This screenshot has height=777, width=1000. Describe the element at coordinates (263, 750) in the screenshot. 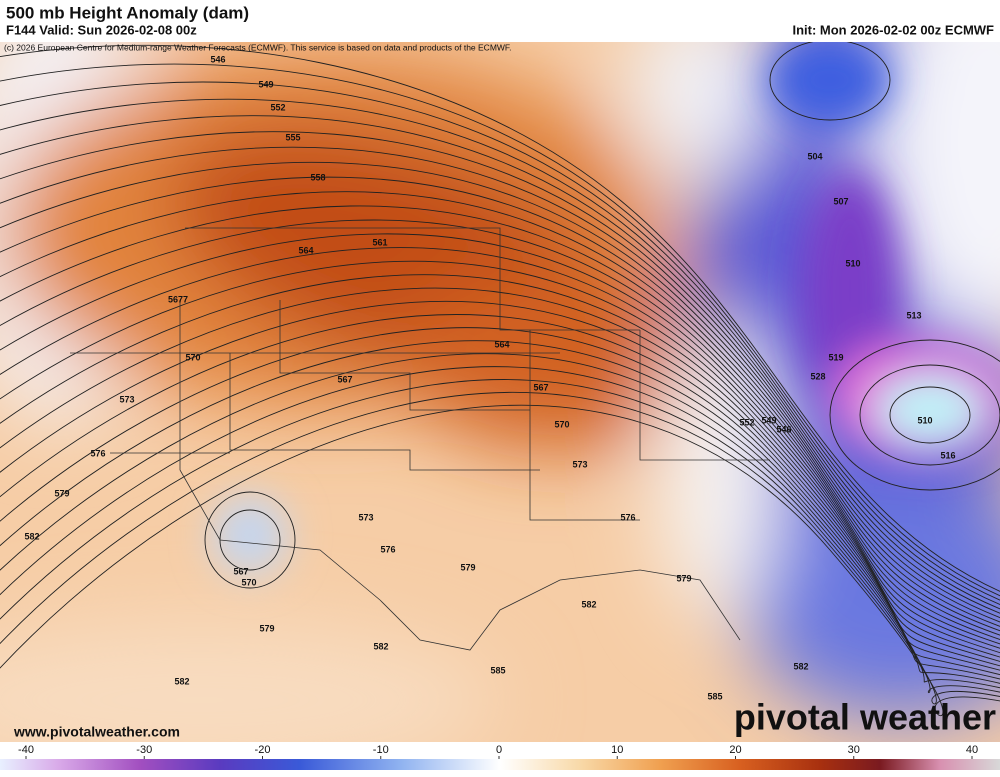

I see `colorbar-label: -20` at that location.